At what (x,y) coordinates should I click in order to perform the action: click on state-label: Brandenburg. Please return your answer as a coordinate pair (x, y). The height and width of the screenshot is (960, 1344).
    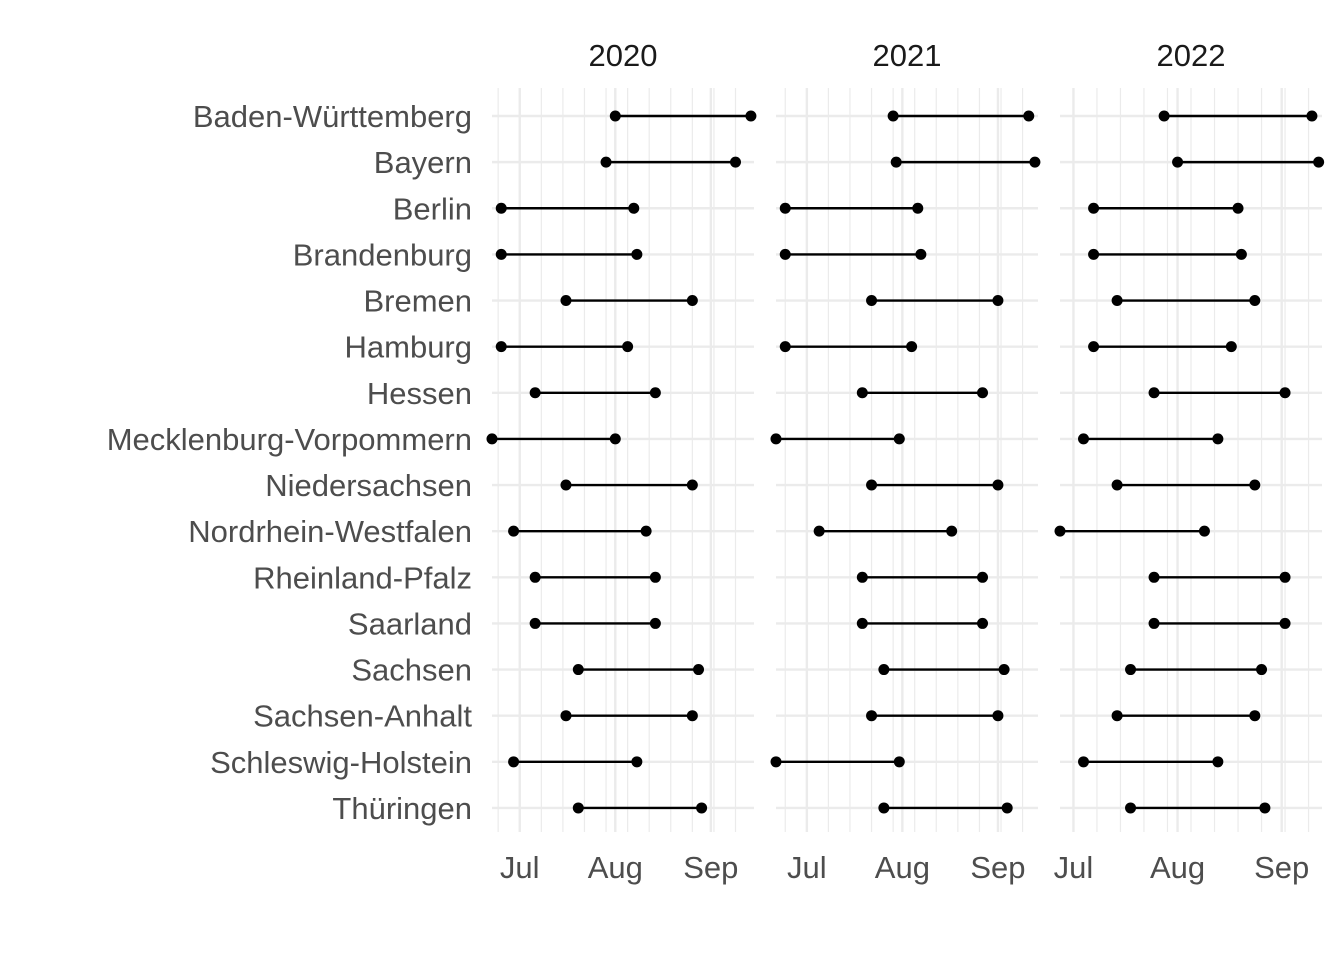
    Looking at the image, I should click on (382, 254).